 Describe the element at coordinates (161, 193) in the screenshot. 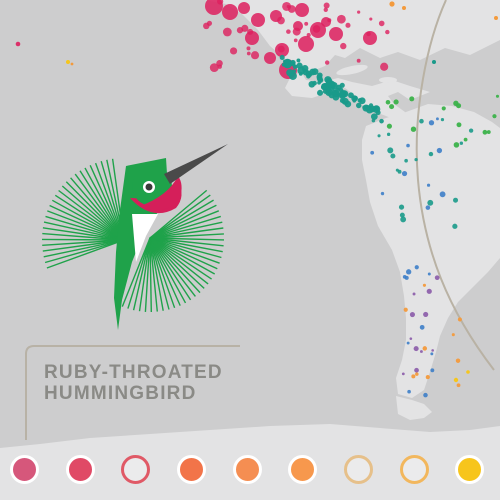

I see `bird-crown` at that location.